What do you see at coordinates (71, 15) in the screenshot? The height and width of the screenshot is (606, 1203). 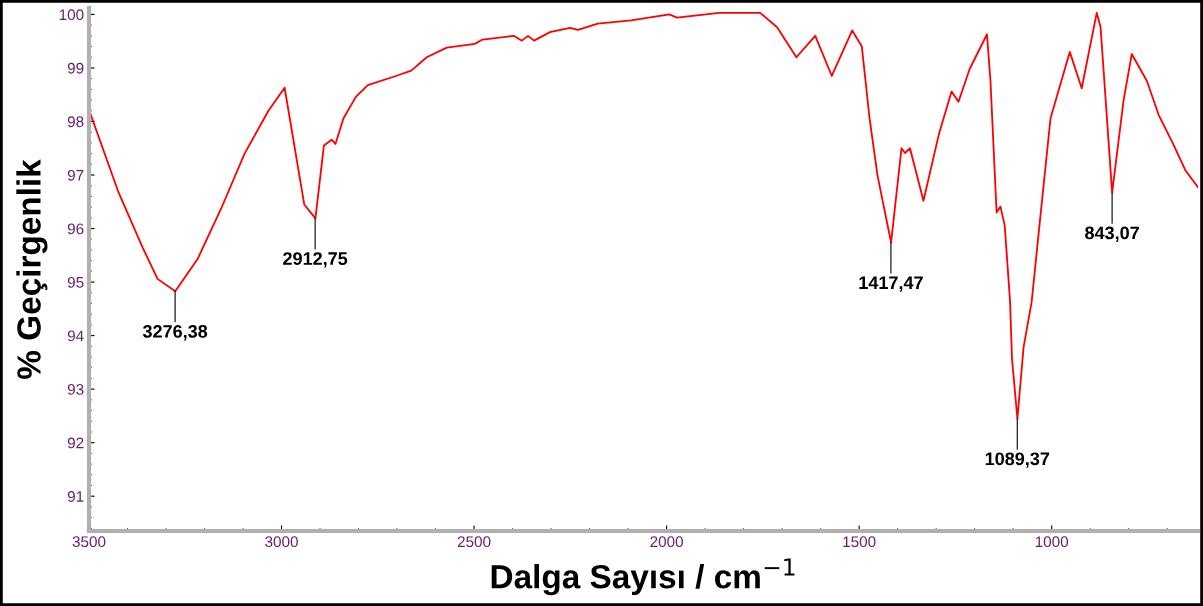 I see `y-tick-label: 100` at bounding box center [71, 15].